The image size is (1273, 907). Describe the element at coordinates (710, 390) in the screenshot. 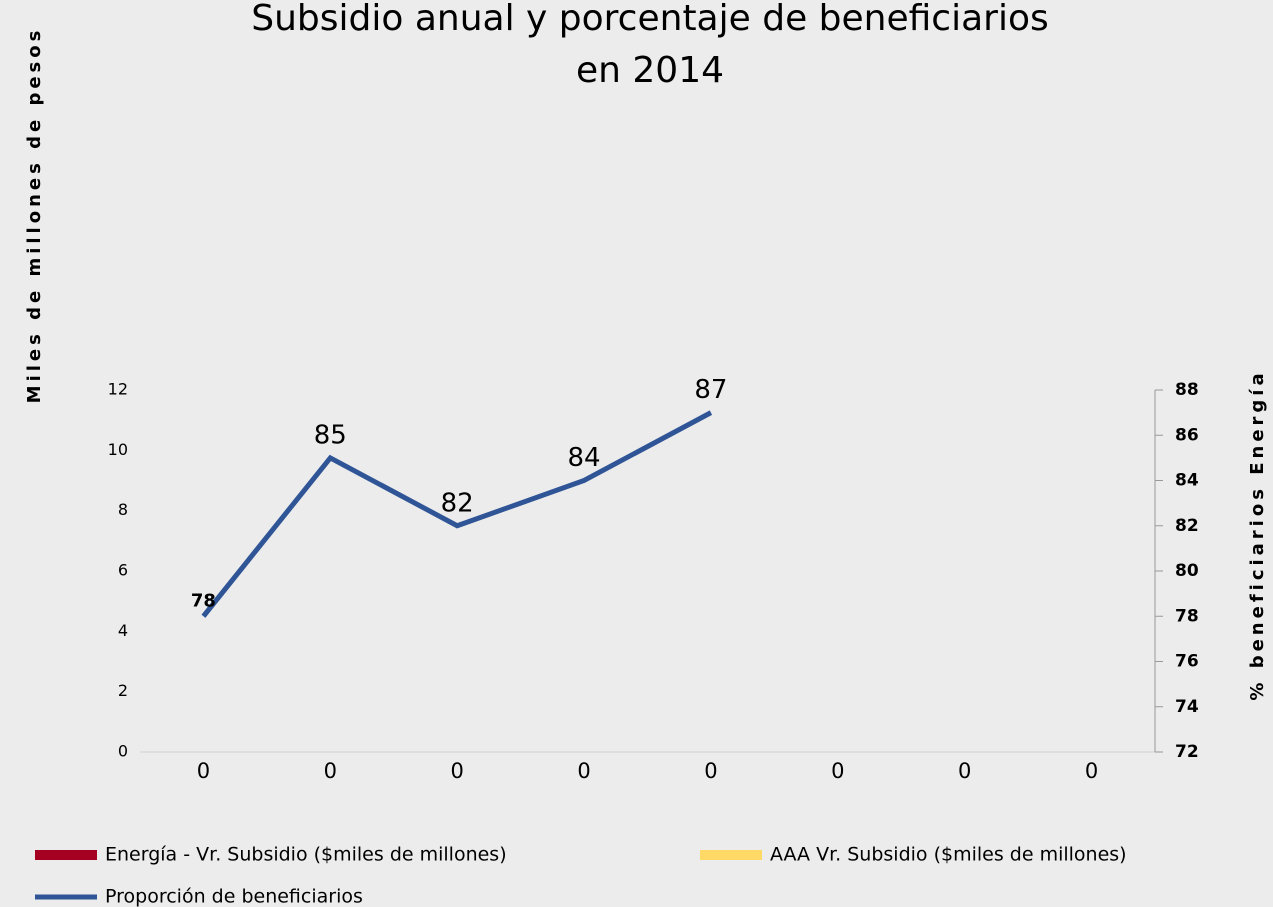

I see `data-label: 87` at that location.